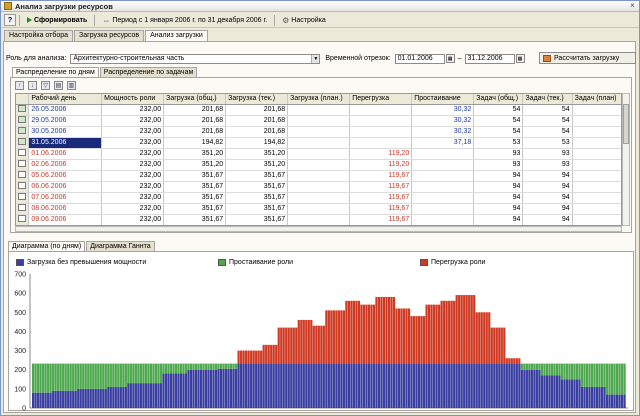 The image size is (640, 416). I want to click on print-icon: ▥, so click(71, 85).